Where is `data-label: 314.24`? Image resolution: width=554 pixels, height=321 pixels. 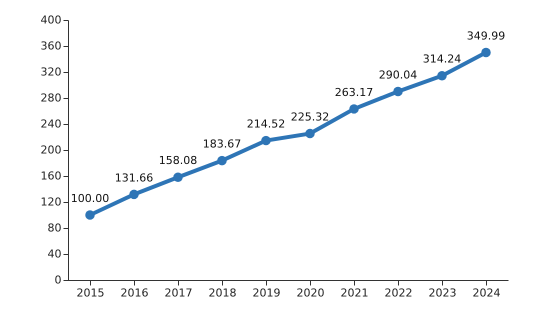
data-label: 314.24 is located at coordinates (442, 59).